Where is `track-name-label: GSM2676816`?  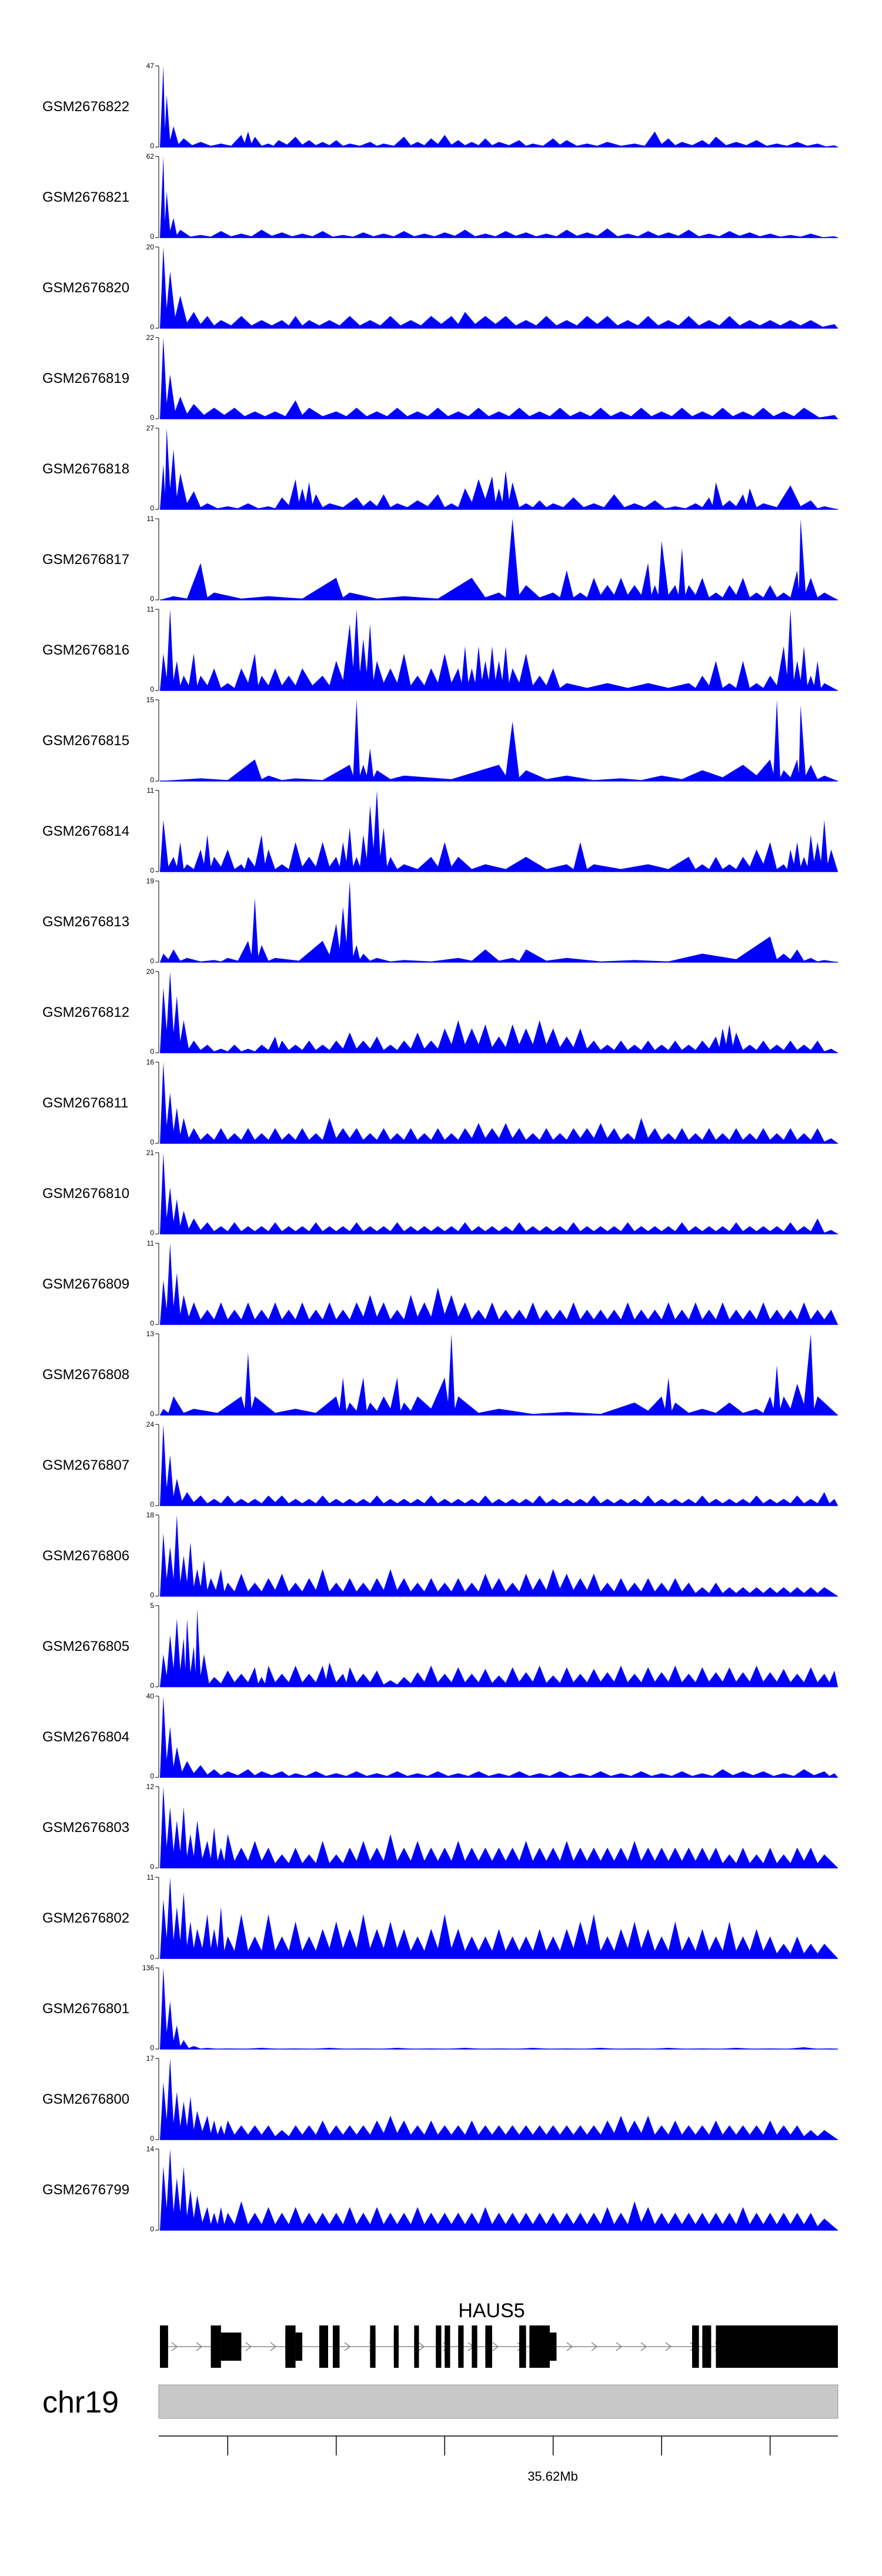
track-name-label: GSM2676816 is located at coordinates (85, 650).